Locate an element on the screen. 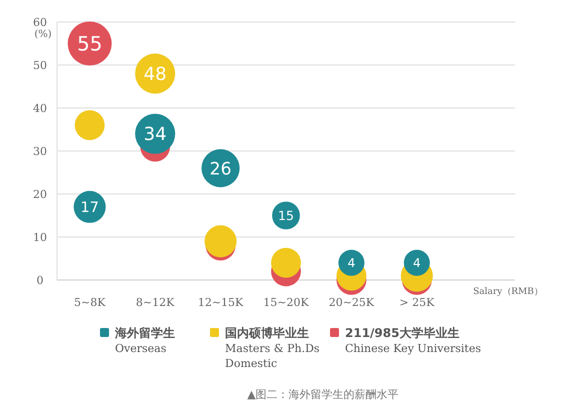  text: ▲图二：海外留学生的薪酬水平 is located at coordinates (323, 394).